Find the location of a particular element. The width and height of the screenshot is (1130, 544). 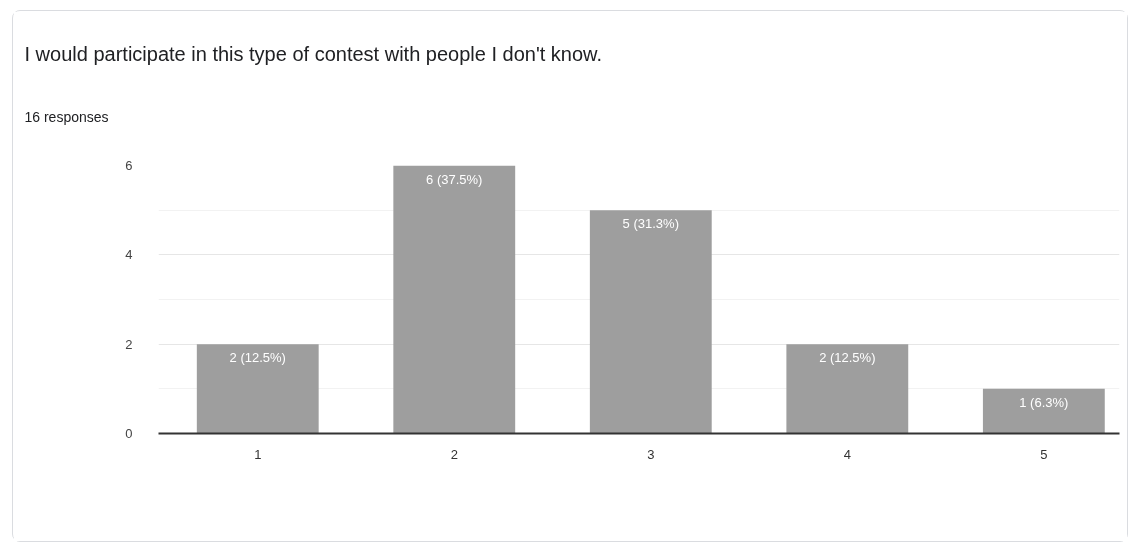

x-tick-label: 2 is located at coordinates (454, 454).